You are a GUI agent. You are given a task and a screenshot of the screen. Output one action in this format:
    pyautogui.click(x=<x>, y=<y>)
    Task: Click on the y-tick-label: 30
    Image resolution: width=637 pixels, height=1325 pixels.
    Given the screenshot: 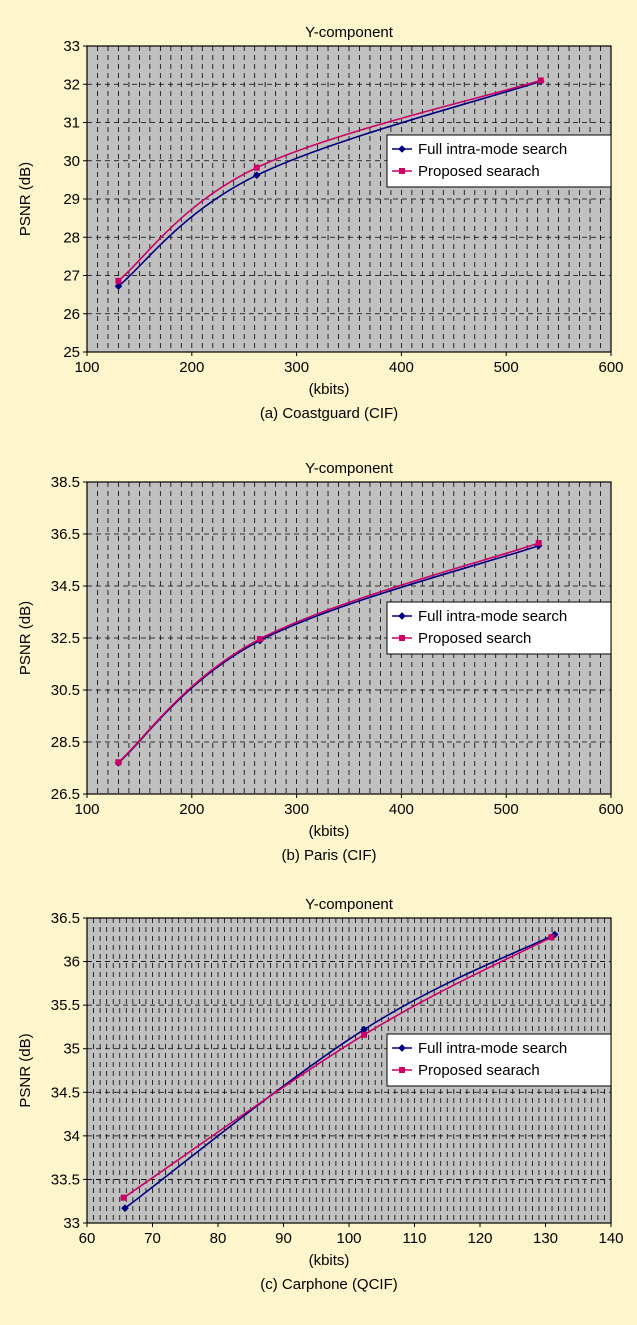 What is the action you would take?
    pyautogui.click(x=71, y=161)
    